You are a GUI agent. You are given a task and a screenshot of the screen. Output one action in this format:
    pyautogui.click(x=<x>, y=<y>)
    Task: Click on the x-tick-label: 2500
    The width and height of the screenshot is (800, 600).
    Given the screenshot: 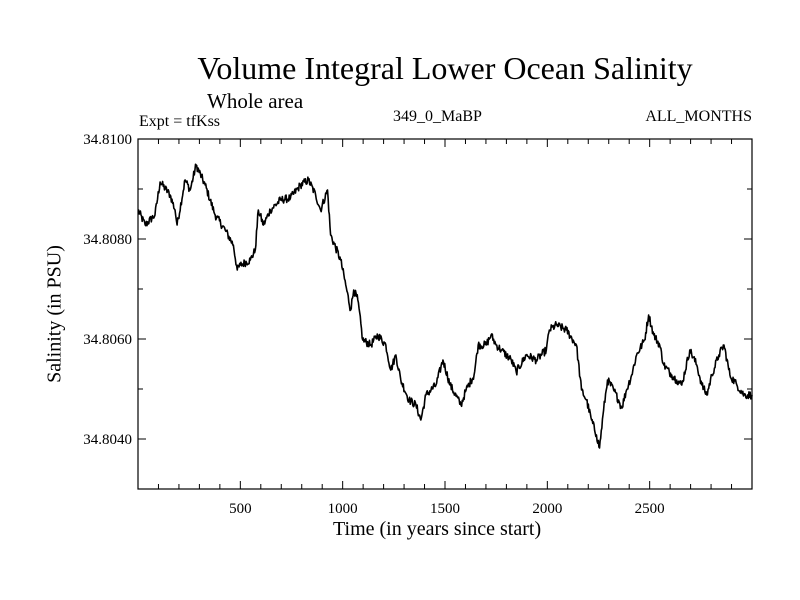 What is the action you would take?
    pyautogui.click(x=650, y=509)
    